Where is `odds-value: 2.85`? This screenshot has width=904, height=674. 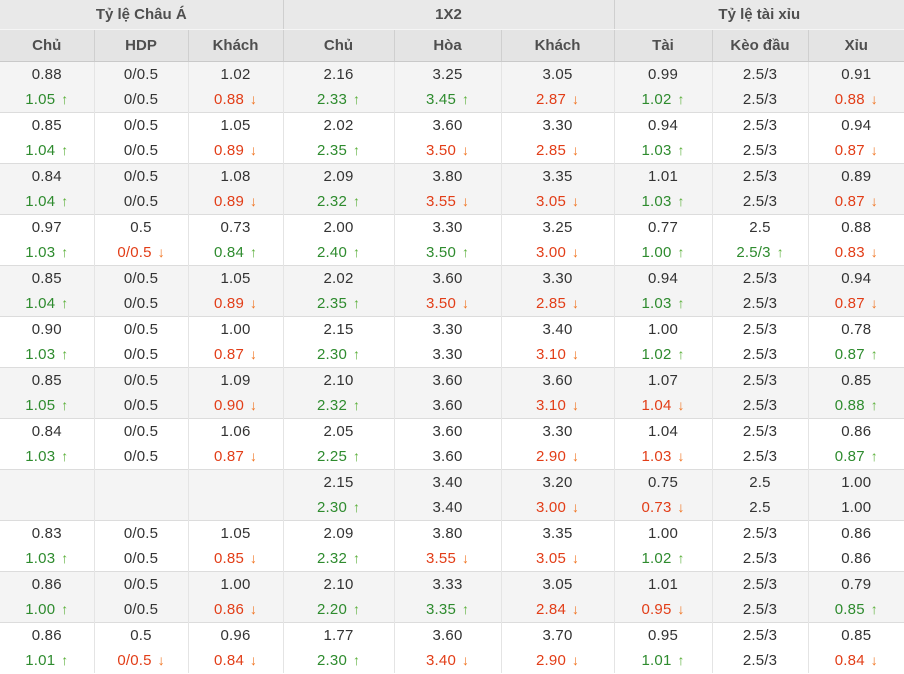 odds-value: 2.85 is located at coordinates (551, 150).